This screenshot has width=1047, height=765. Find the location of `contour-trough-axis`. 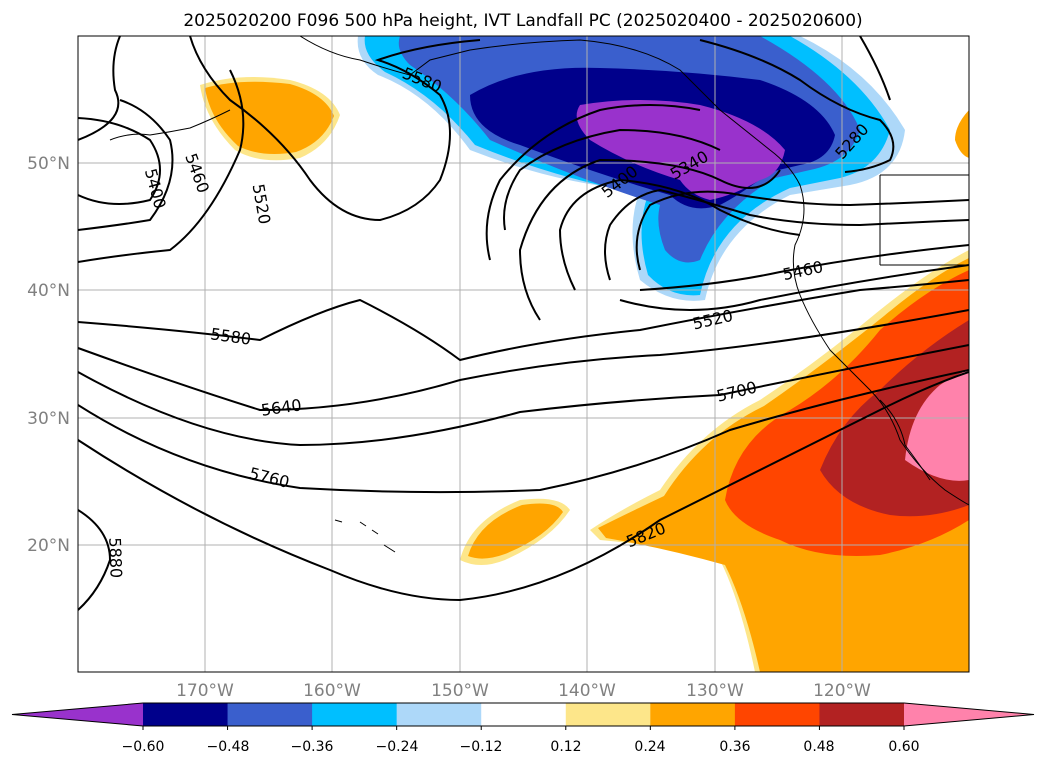

contour-trough-axis is located at coordinates (593, 182).